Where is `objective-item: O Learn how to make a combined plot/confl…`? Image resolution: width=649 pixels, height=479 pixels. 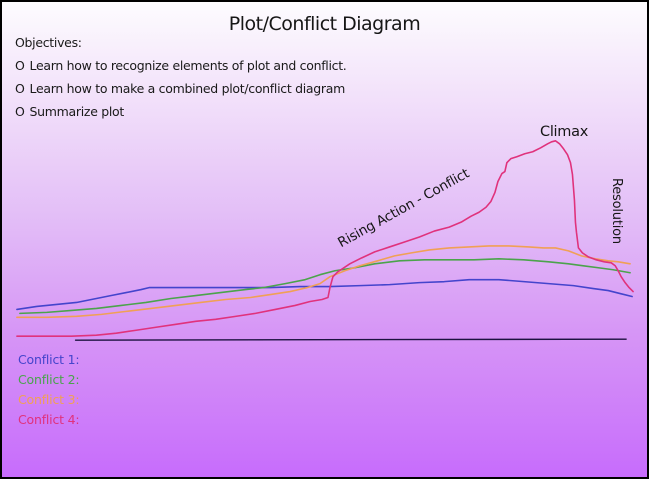 objective-item: O Learn how to make a combined plot/confl… is located at coordinates (181, 88).